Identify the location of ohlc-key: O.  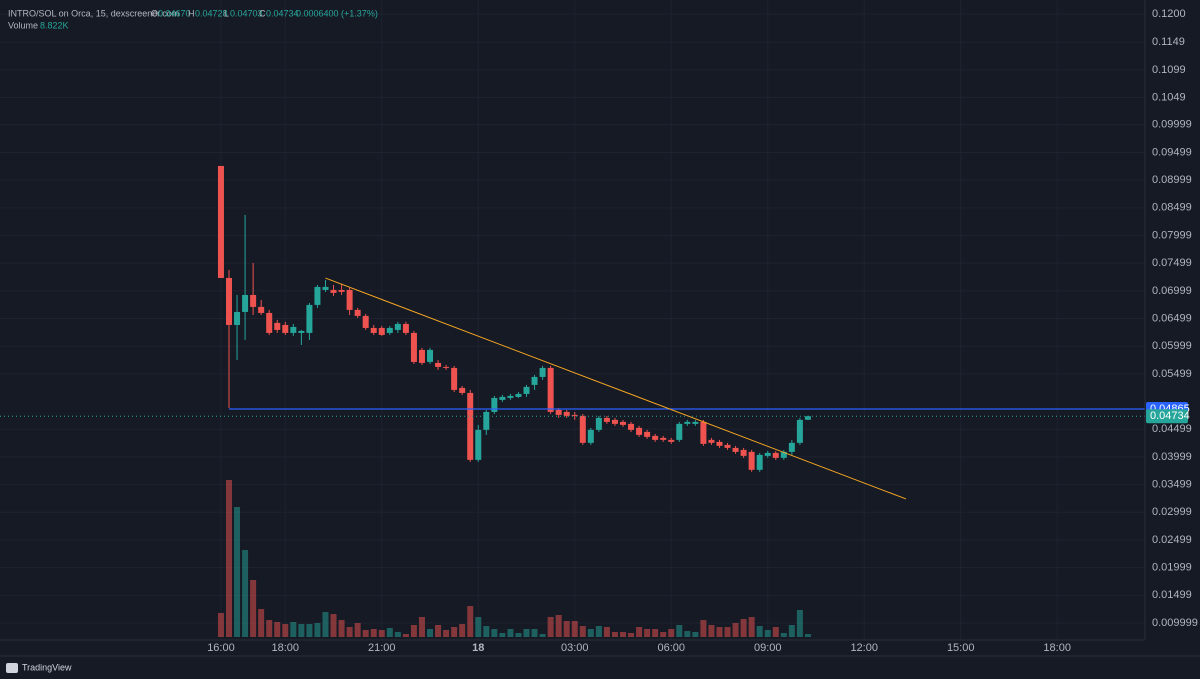
(154, 13).